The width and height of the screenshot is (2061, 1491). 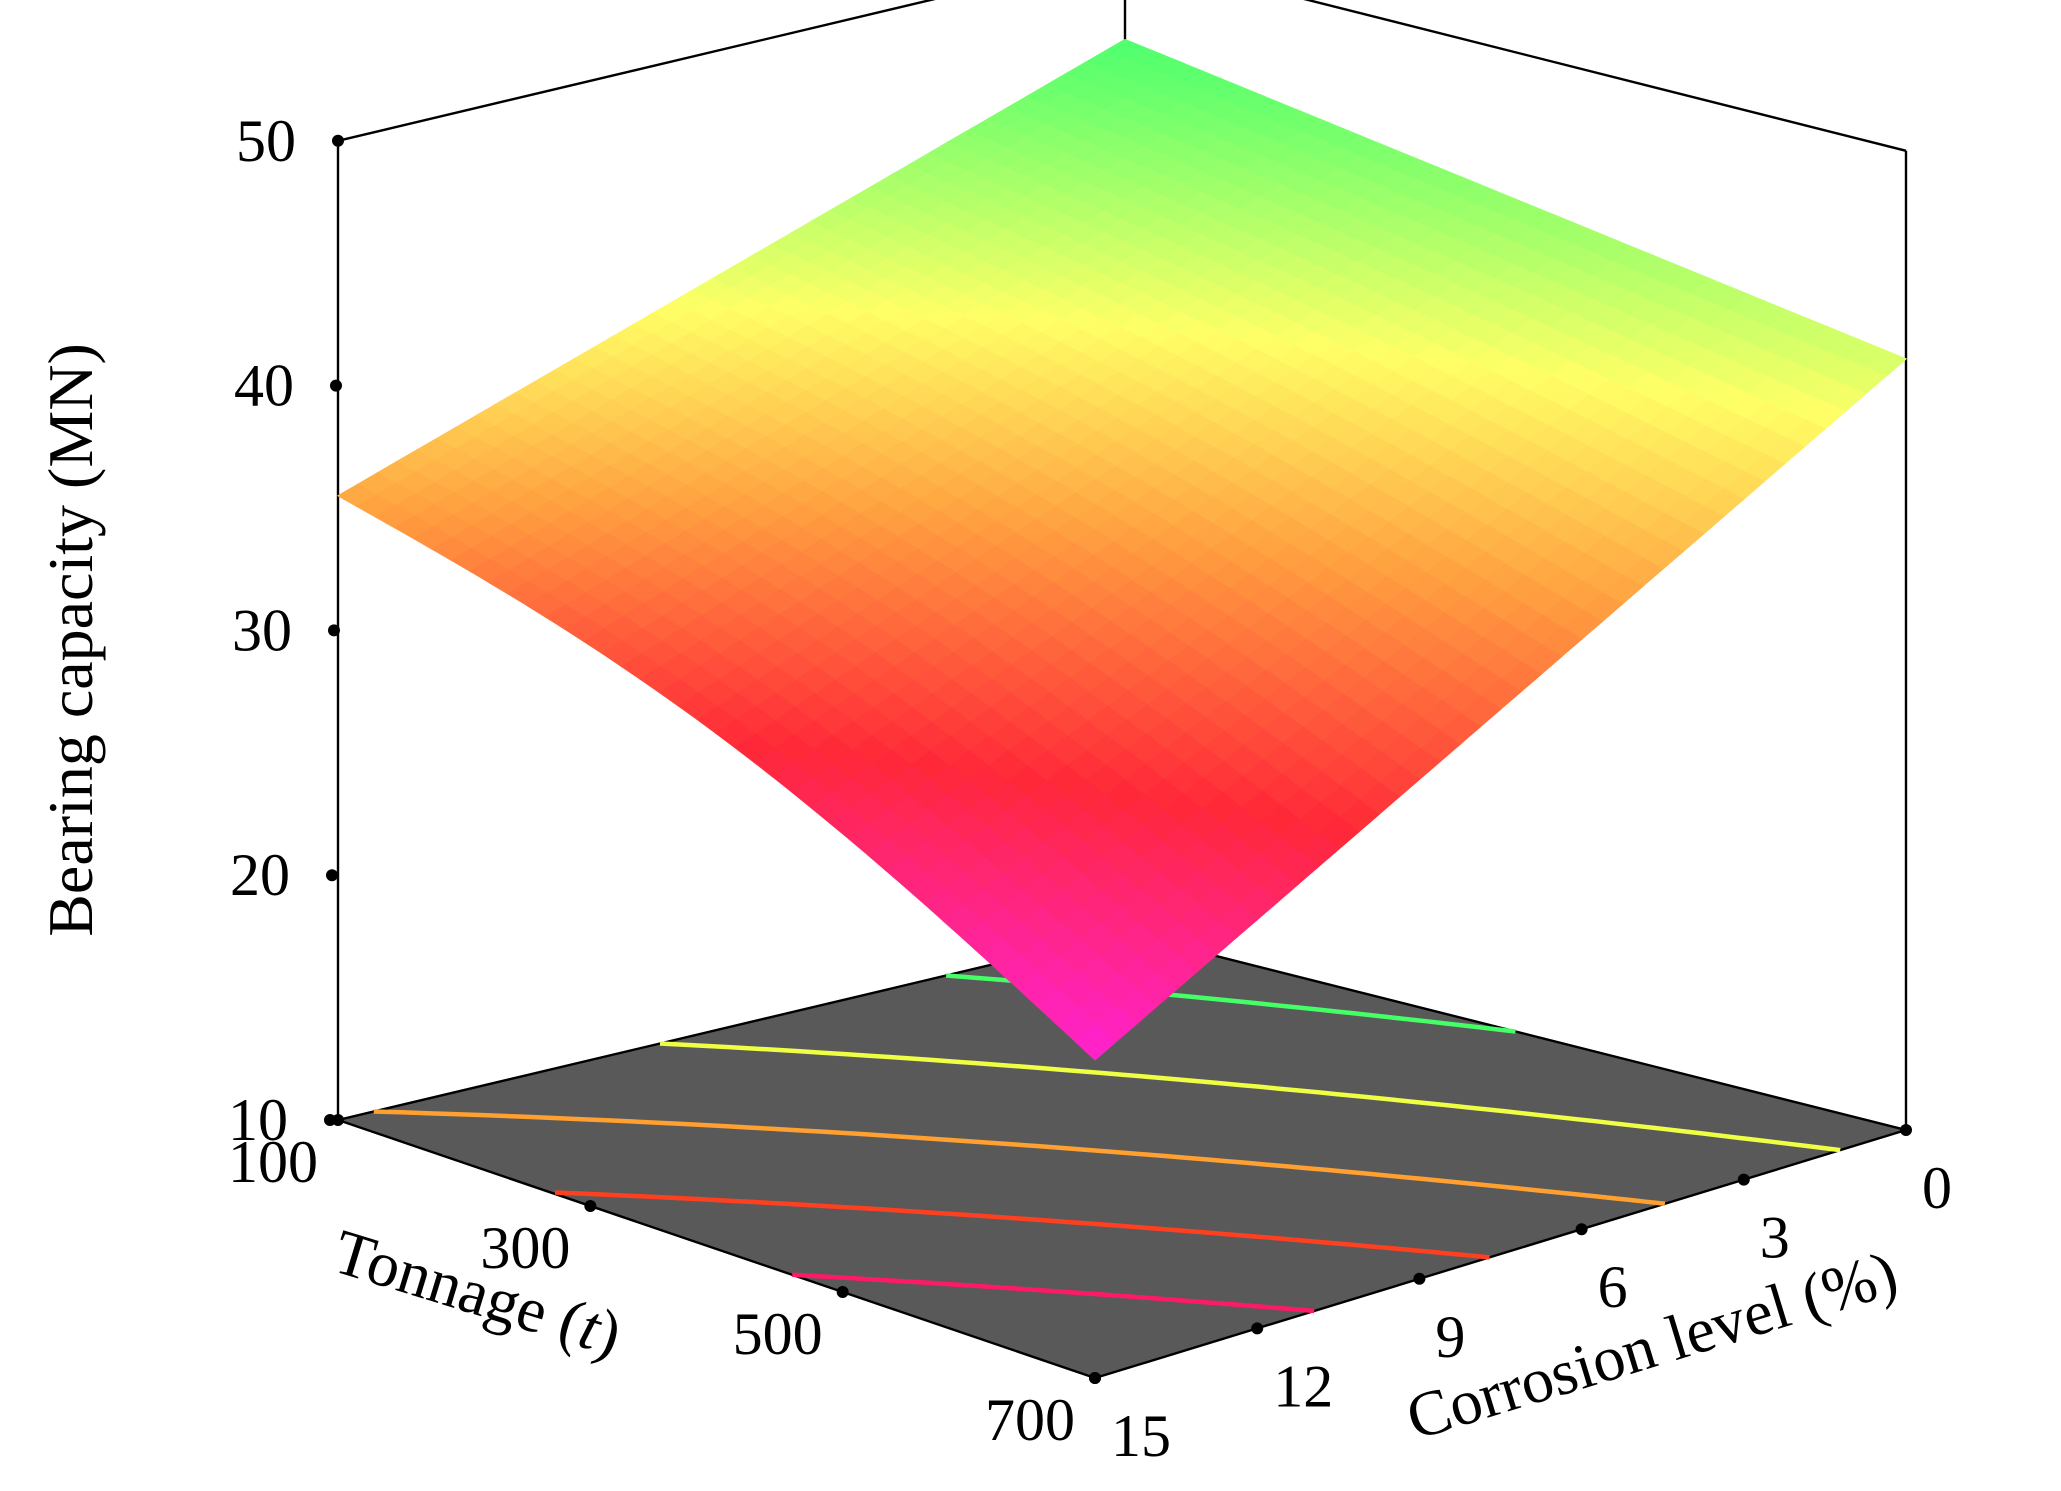 What do you see at coordinates (1775, 1238) in the screenshot?
I see `y-tick-label-3: 3` at bounding box center [1775, 1238].